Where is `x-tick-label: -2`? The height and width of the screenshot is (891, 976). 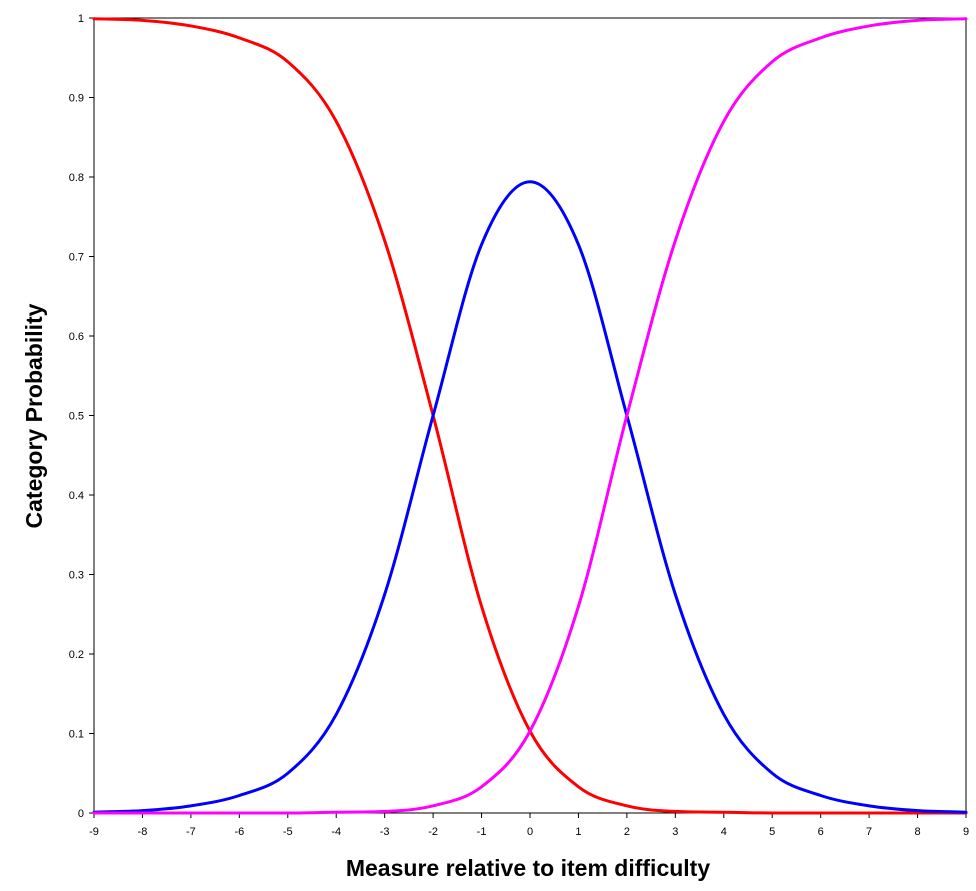 x-tick-label: -2 is located at coordinates (433, 832).